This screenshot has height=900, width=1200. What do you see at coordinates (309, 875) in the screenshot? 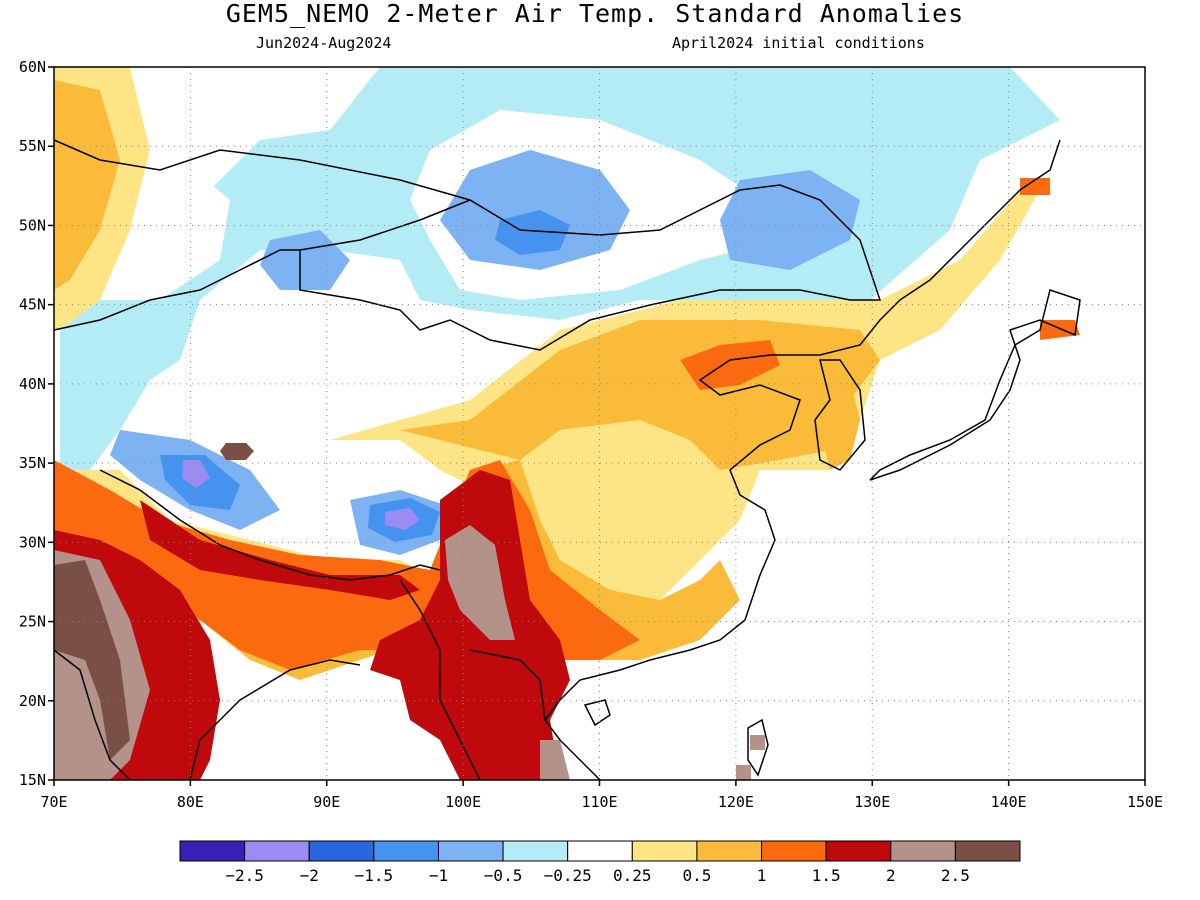
I see `colorbar-label: −2` at bounding box center [309, 875].